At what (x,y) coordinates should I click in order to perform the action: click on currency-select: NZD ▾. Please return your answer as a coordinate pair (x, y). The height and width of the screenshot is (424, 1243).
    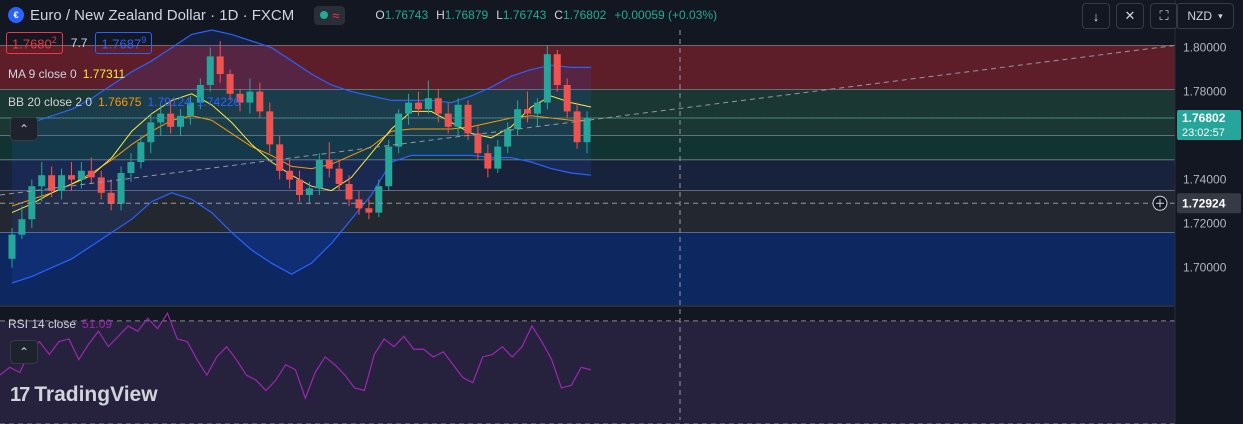
    Looking at the image, I should click on (1205, 16).